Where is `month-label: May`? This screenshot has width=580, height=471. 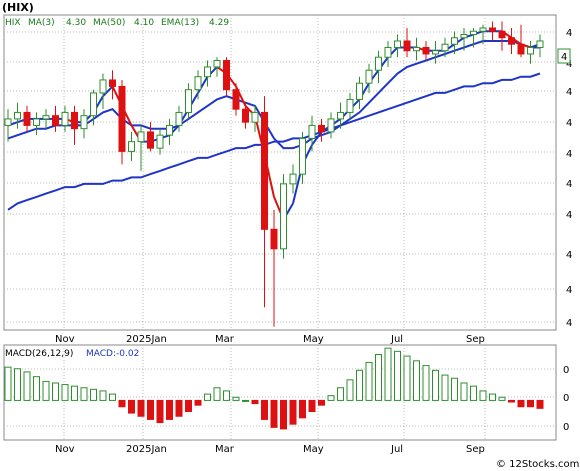 month-label: May is located at coordinates (313, 339).